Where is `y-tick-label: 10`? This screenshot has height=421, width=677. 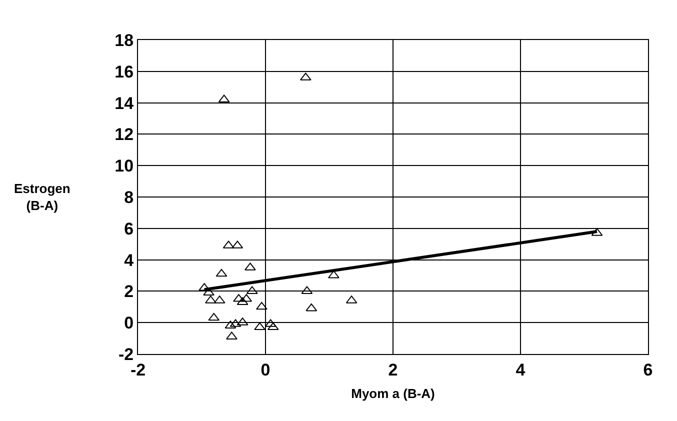
y-tick-label: 10 is located at coordinates (124, 166).